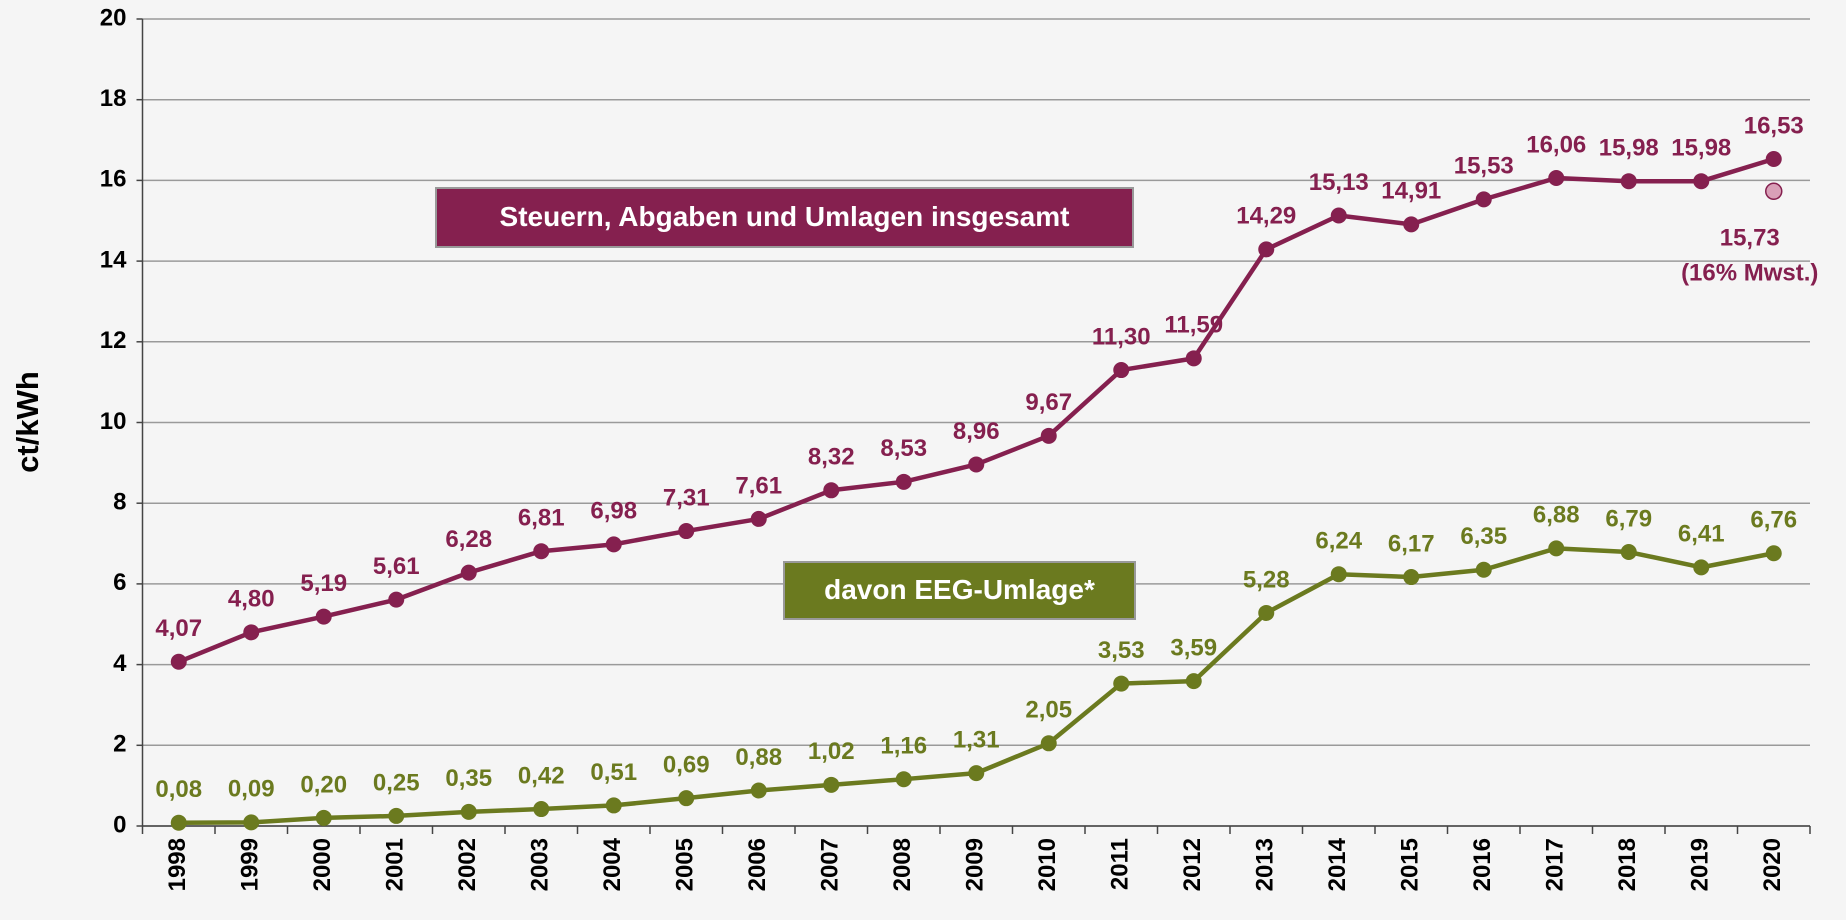 Image resolution: width=1846 pixels, height=920 pixels. Describe the element at coordinates (177, 864) in the screenshot. I see `x-tick-label: 1998` at that location.